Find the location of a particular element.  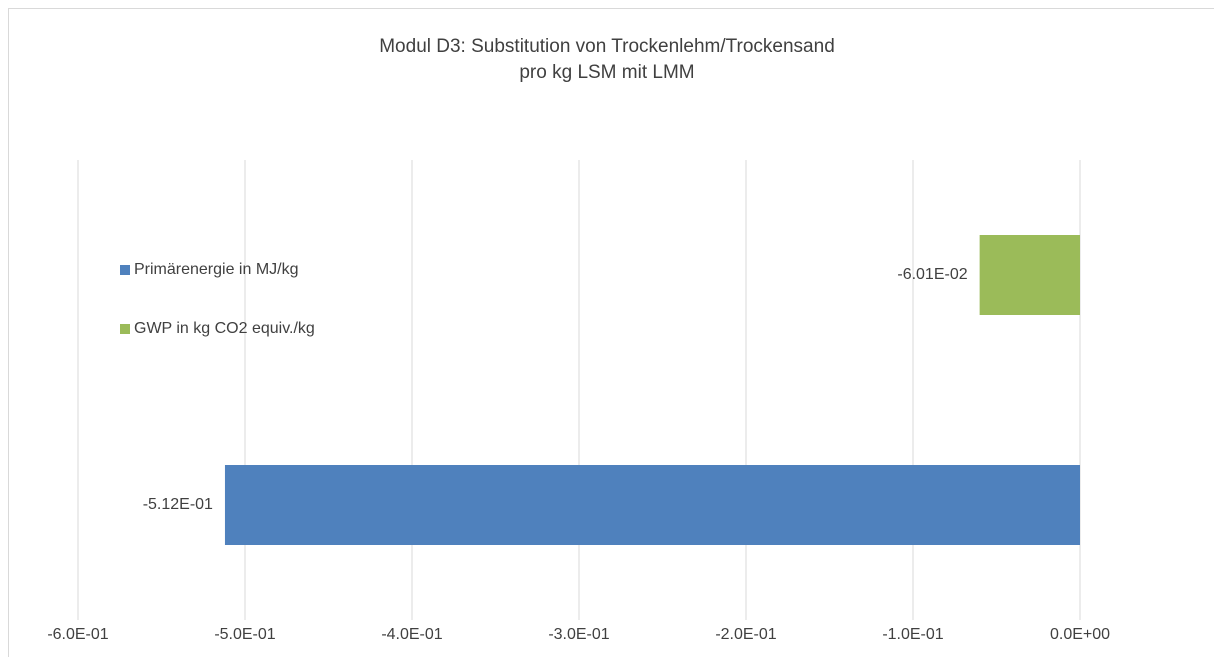

chart-title: pro kg LSM mit LMM is located at coordinates (606, 72).